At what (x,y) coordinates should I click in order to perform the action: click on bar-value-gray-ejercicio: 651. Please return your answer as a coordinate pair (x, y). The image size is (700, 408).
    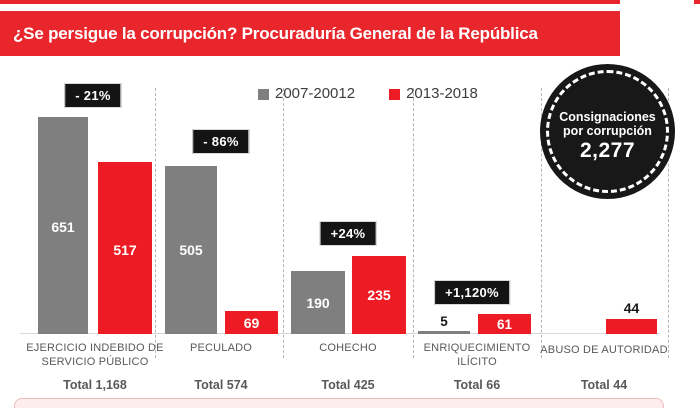
    Looking at the image, I should click on (63, 227).